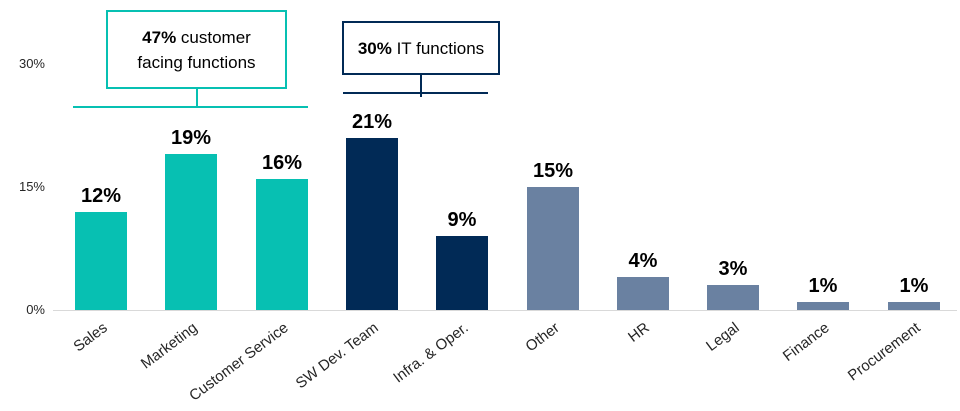 The height and width of the screenshot is (411, 960). What do you see at coordinates (643, 293) in the screenshot?
I see `bar-hr` at bounding box center [643, 293].